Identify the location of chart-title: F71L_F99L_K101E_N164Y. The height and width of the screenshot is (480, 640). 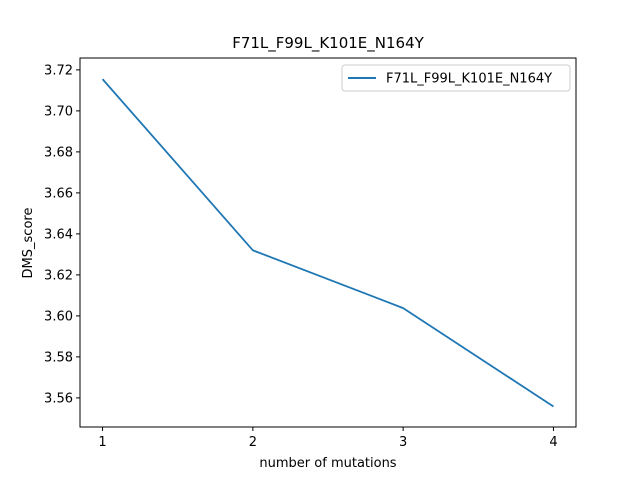
(328, 43).